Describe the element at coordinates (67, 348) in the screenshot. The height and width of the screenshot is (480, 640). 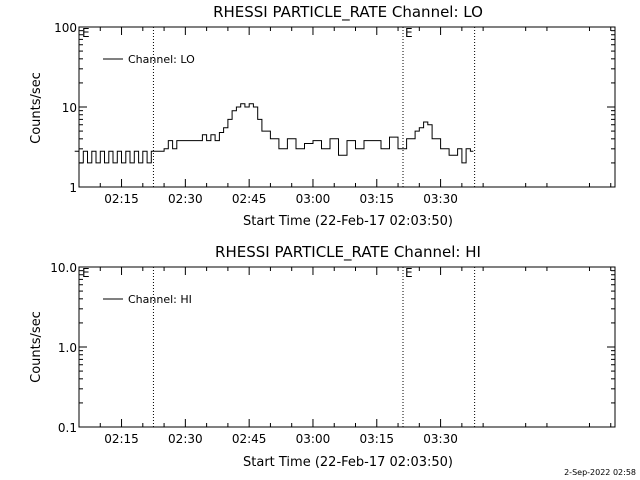
I see `y-tick-label: 1.0` at that location.